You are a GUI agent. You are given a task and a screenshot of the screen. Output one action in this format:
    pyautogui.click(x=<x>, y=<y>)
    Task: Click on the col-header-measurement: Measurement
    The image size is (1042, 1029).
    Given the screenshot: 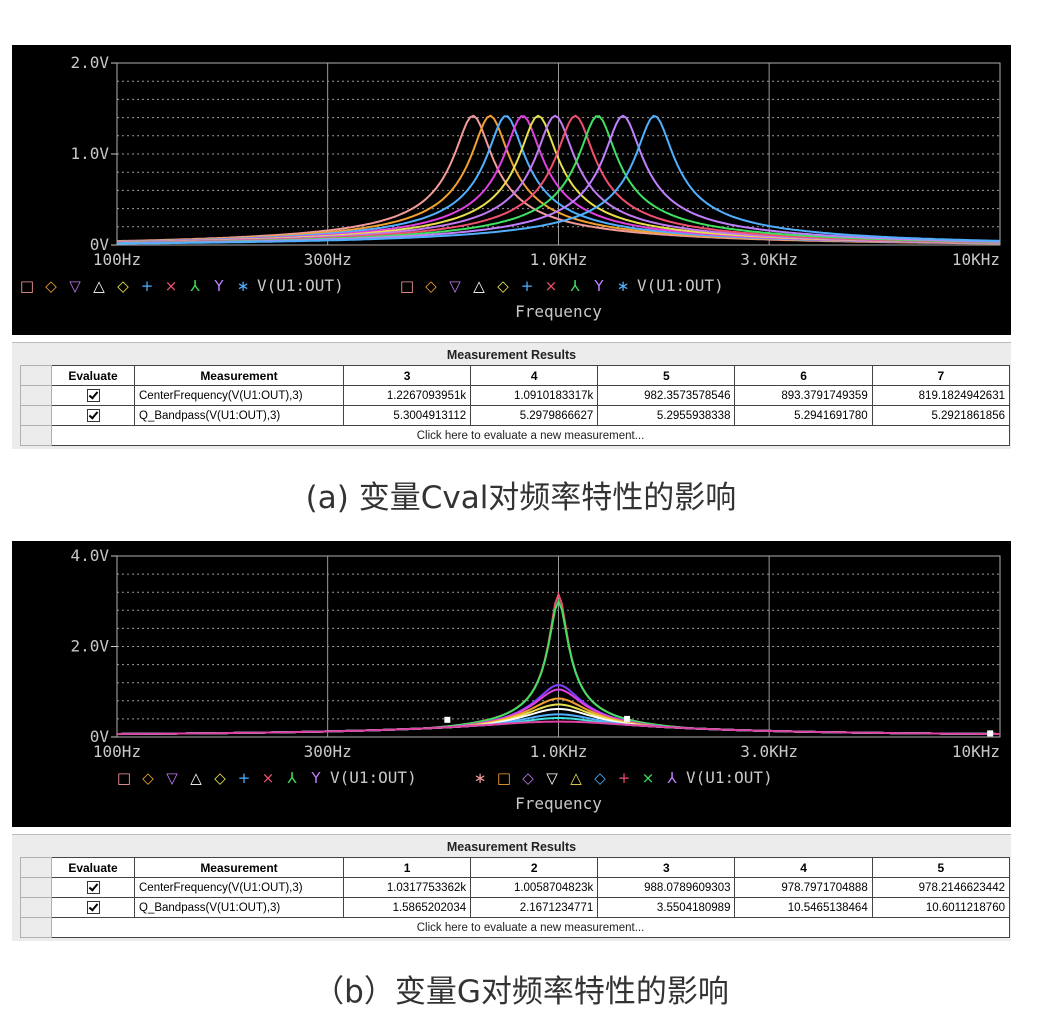 What is the action you would take?
    pyautogui.click(x=239, y=867)
    